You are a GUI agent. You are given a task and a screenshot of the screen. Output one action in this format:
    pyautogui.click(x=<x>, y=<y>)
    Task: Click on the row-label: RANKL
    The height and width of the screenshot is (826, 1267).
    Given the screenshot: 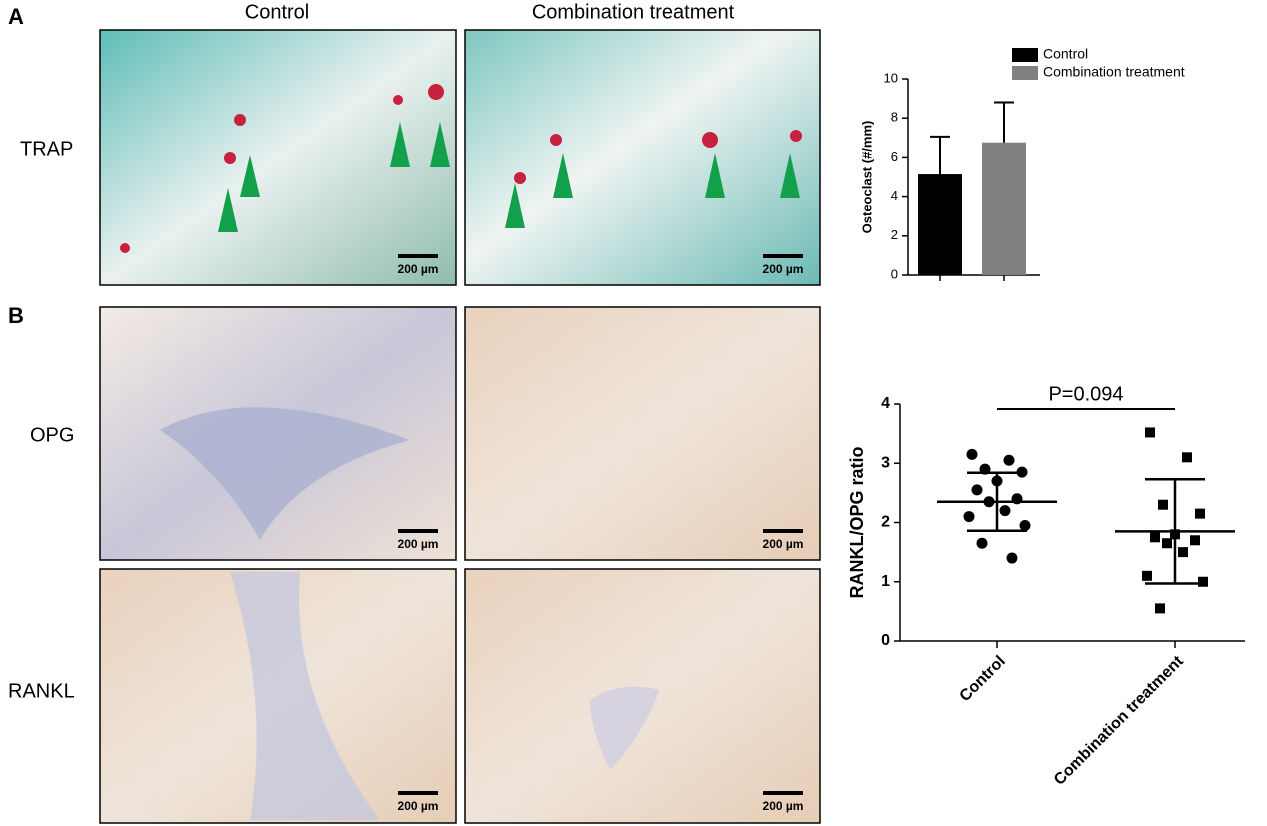 What is the action you would take?
    pyautogui.click(x=41, y=691)
    